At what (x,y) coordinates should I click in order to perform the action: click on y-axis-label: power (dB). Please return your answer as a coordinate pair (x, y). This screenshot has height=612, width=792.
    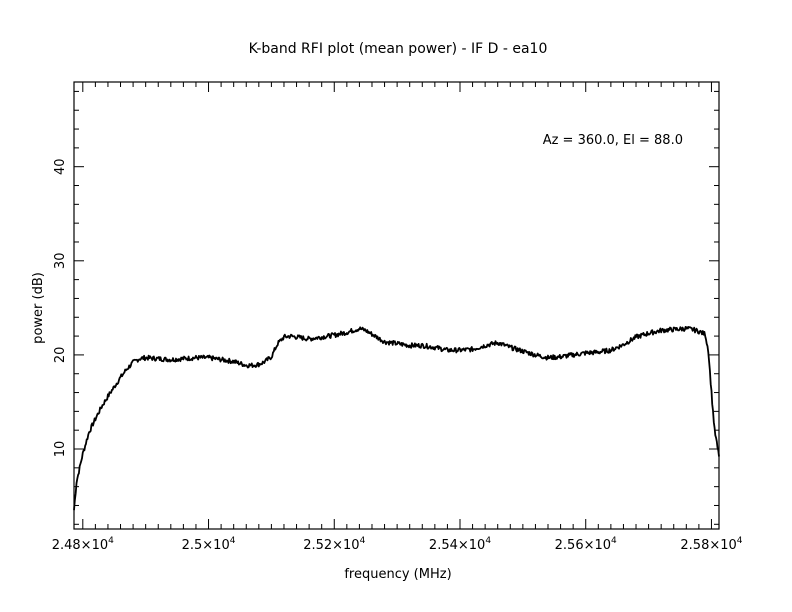
    Looking at the image, I should click on (38, 308).